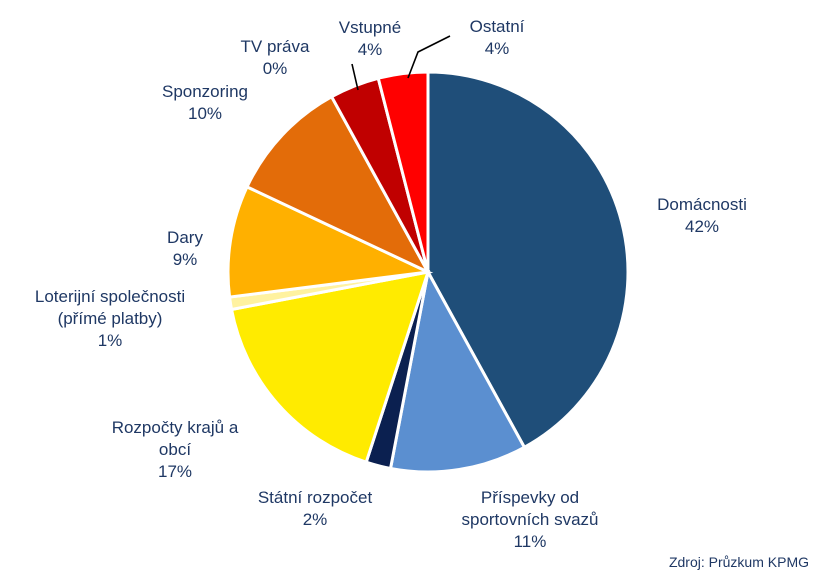  What do you see at coordinates (175, 449) in the screenshot?
I see `data-label-rozpočty-krajů-a-obcí: Rozpočty krajů a obcí 17%` at bounding box center [175, 449].